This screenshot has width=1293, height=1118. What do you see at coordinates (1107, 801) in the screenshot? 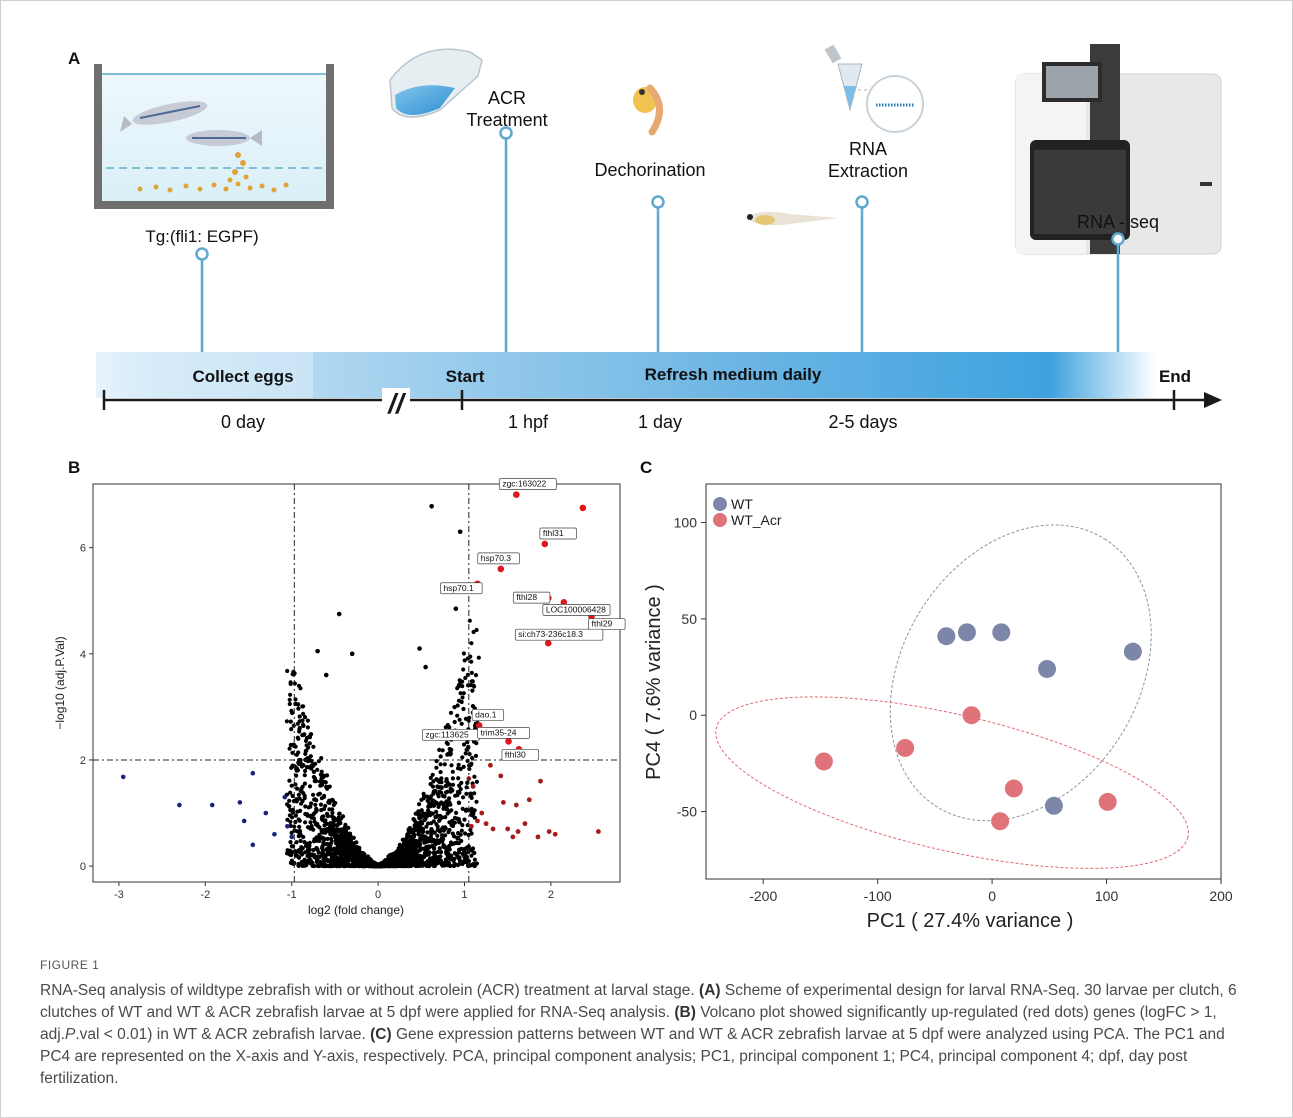
I see `pca-point-wtacr` at bounding box center [1107, 801].